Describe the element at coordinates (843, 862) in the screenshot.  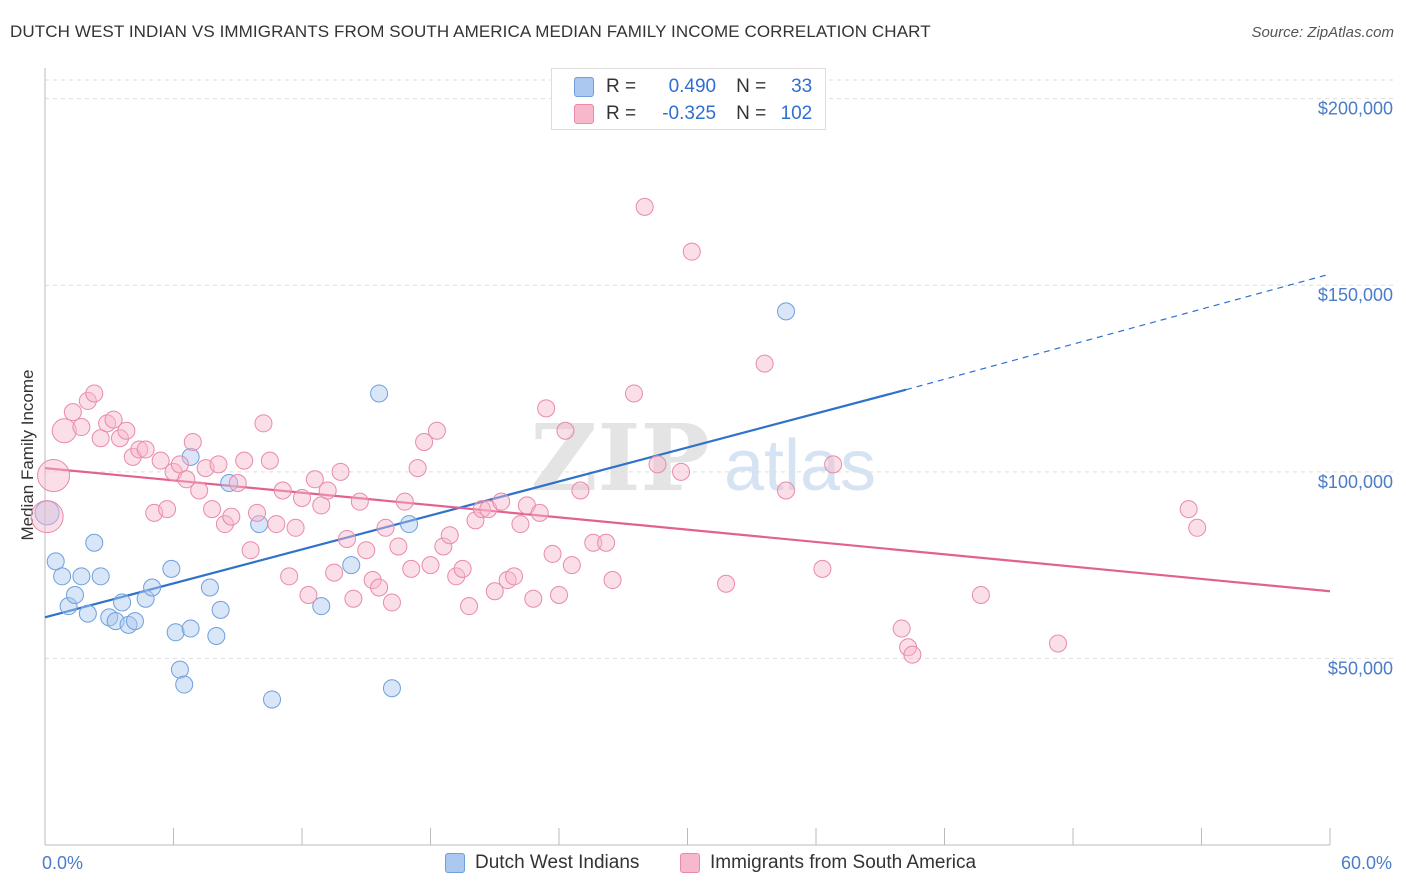
I see `legend-label: Immigrants from South America` at that location.